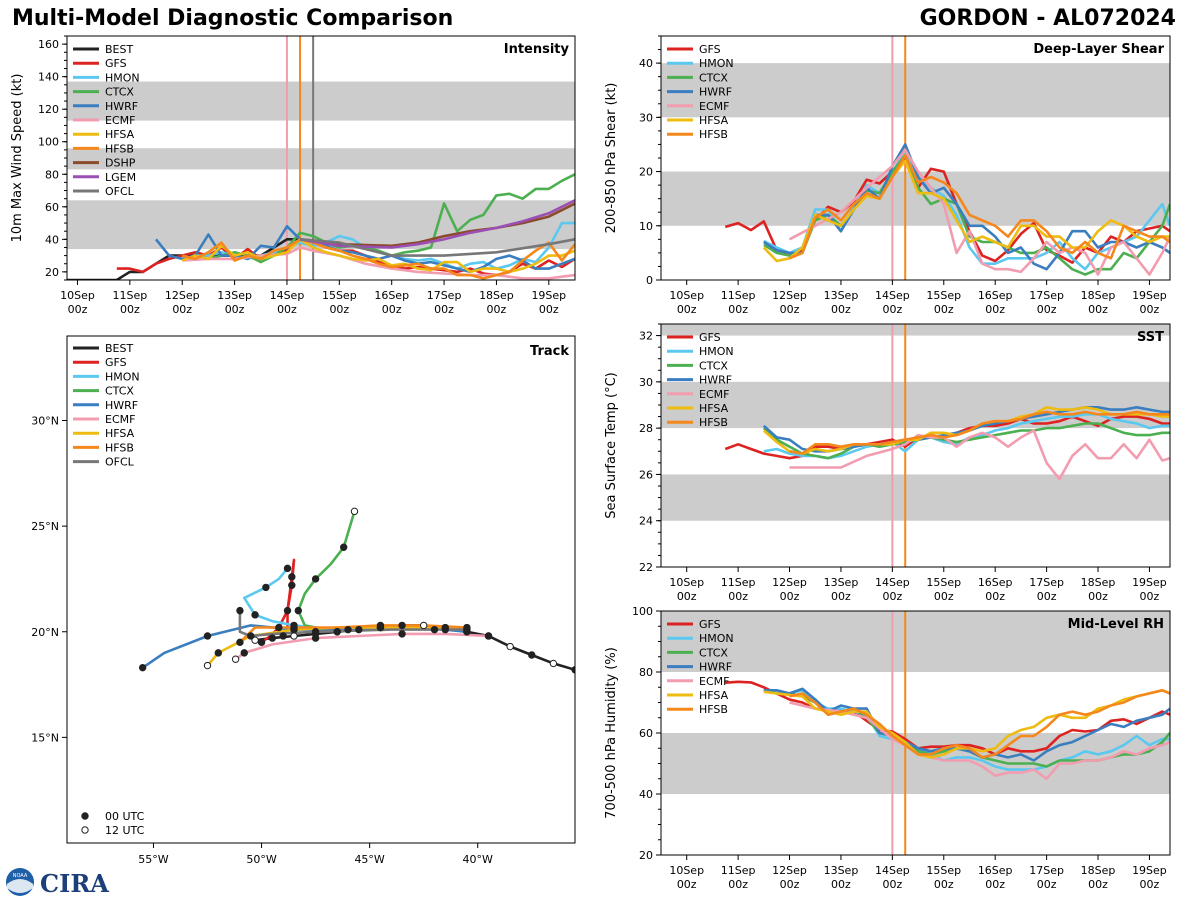 The image size is (1200, 900). What do you see at coordinates (646, 794) in the screenshot?
I see `y-tick-label: 40` at bounding box center [646, 794].